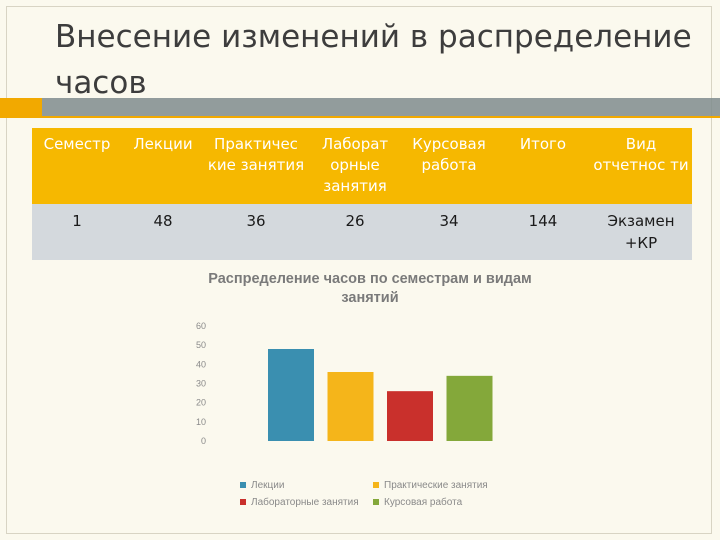 This screenshot has height=540, width=720. What do you see at coordinates (449, 232) in the screenshot?
I see `cell-coursework: 34` at bounding box center [449, 232].